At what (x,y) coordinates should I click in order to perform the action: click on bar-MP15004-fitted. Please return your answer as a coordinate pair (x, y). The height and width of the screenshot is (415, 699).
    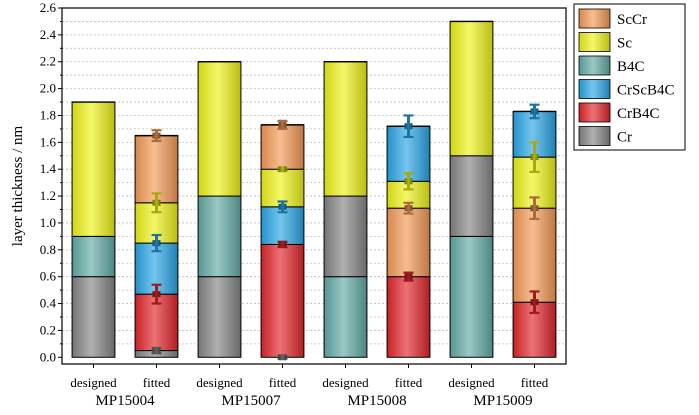
    Looking at the image, I should click on (156, 243).